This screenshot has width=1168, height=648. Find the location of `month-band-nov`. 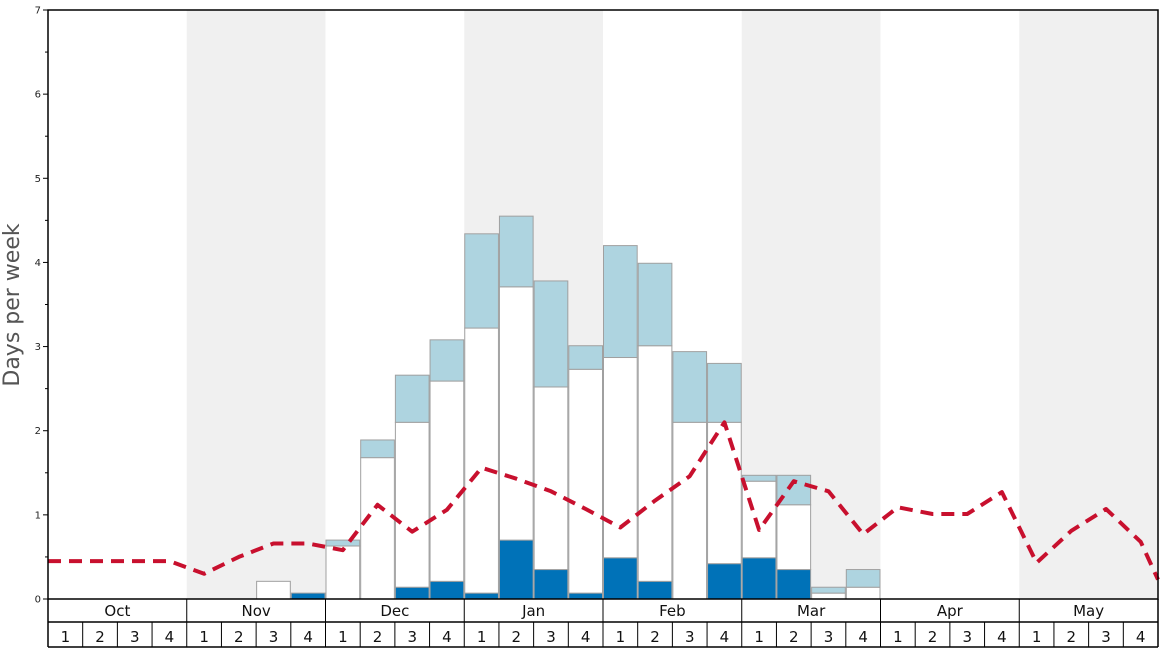

month-band-nov is located at coordinates (256, 304).